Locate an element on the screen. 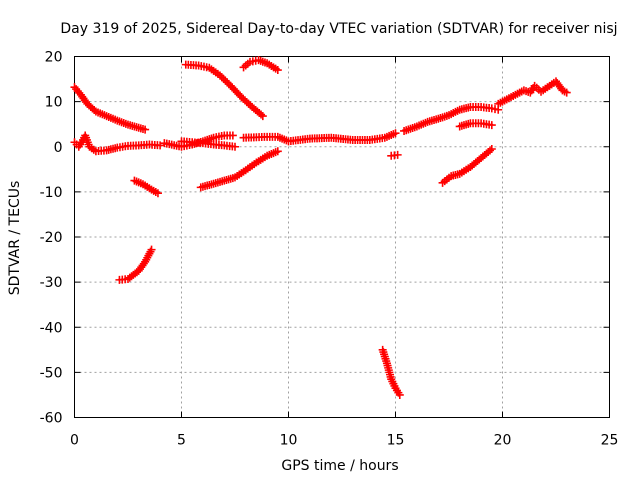 This screenshot has width=640, height=480. series-arc14 is located at coordinates (475, 125).